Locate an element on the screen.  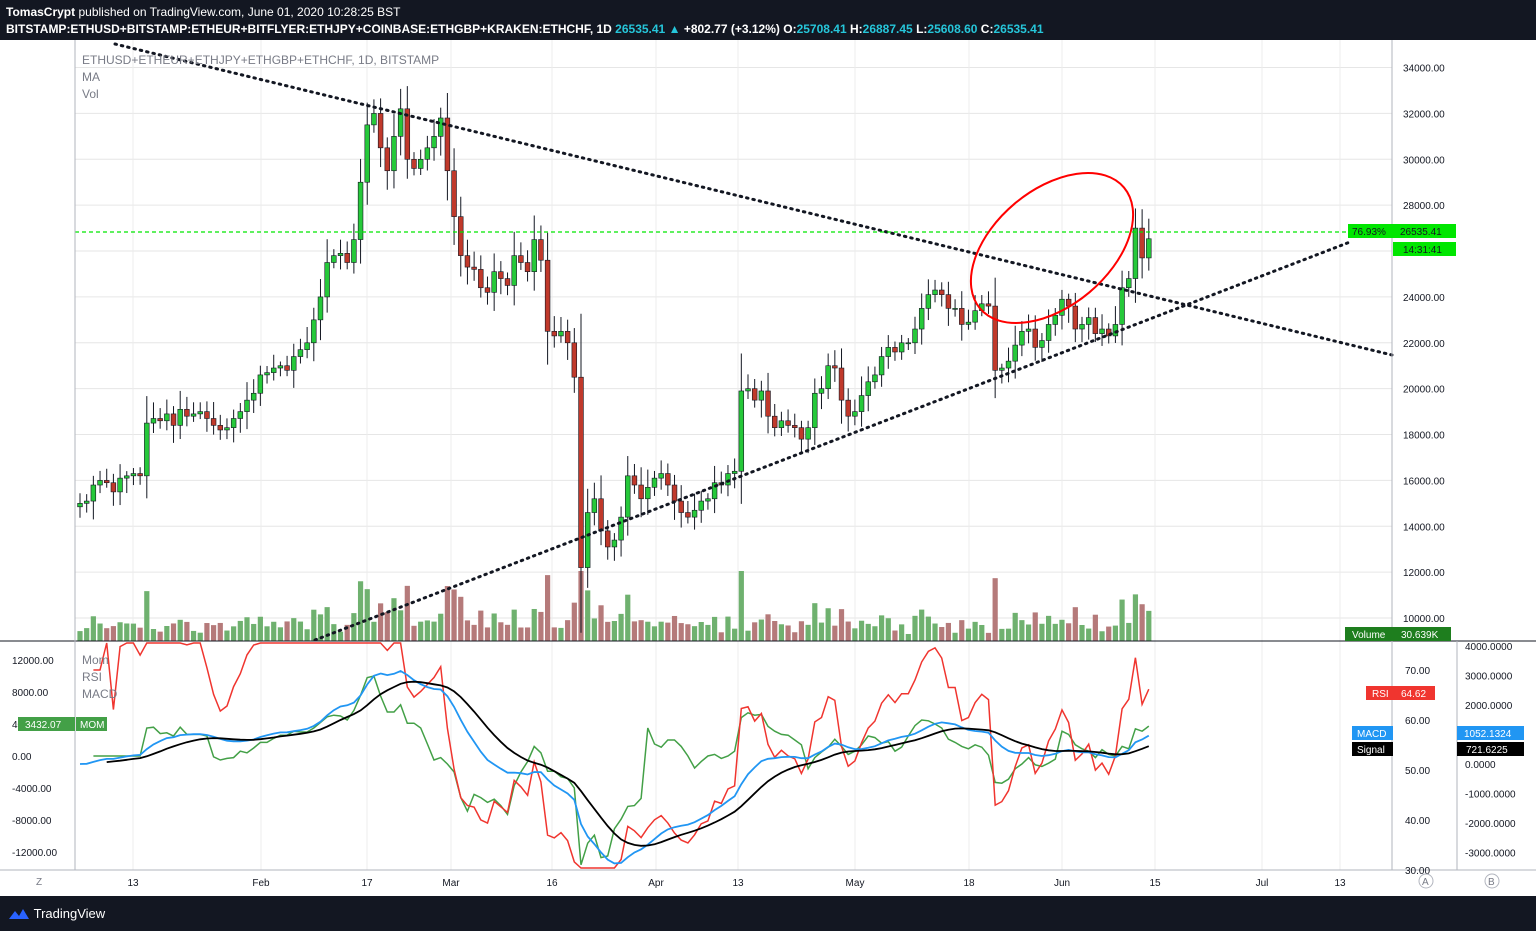
legend-vol: Vol is located at coordinates (90, 94).